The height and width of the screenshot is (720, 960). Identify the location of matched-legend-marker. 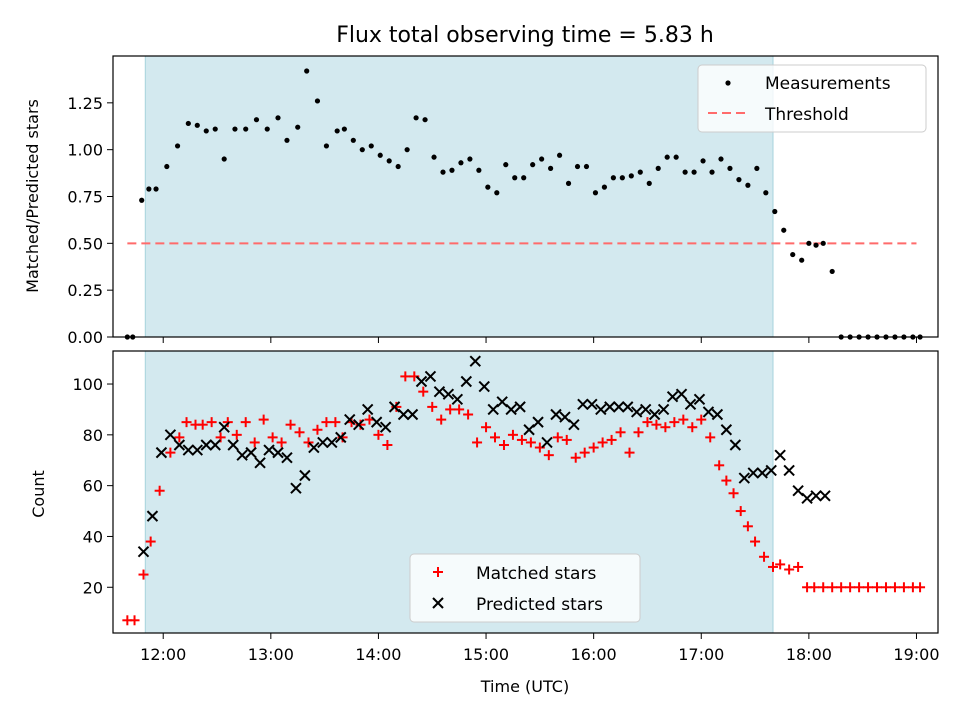
(438, 572).